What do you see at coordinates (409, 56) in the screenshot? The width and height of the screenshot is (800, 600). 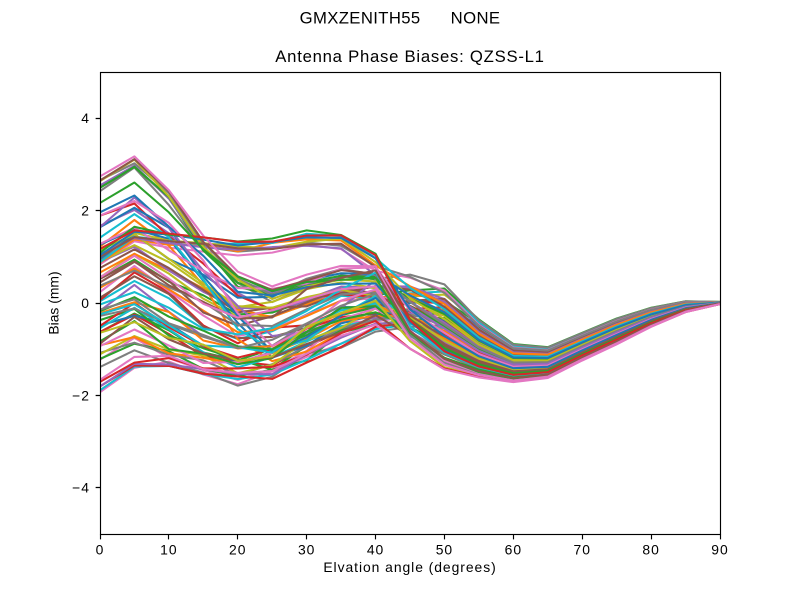 I see `svg-text: Antenna Phase Biases: QZSS-L1` at bounding box center [409, 56].